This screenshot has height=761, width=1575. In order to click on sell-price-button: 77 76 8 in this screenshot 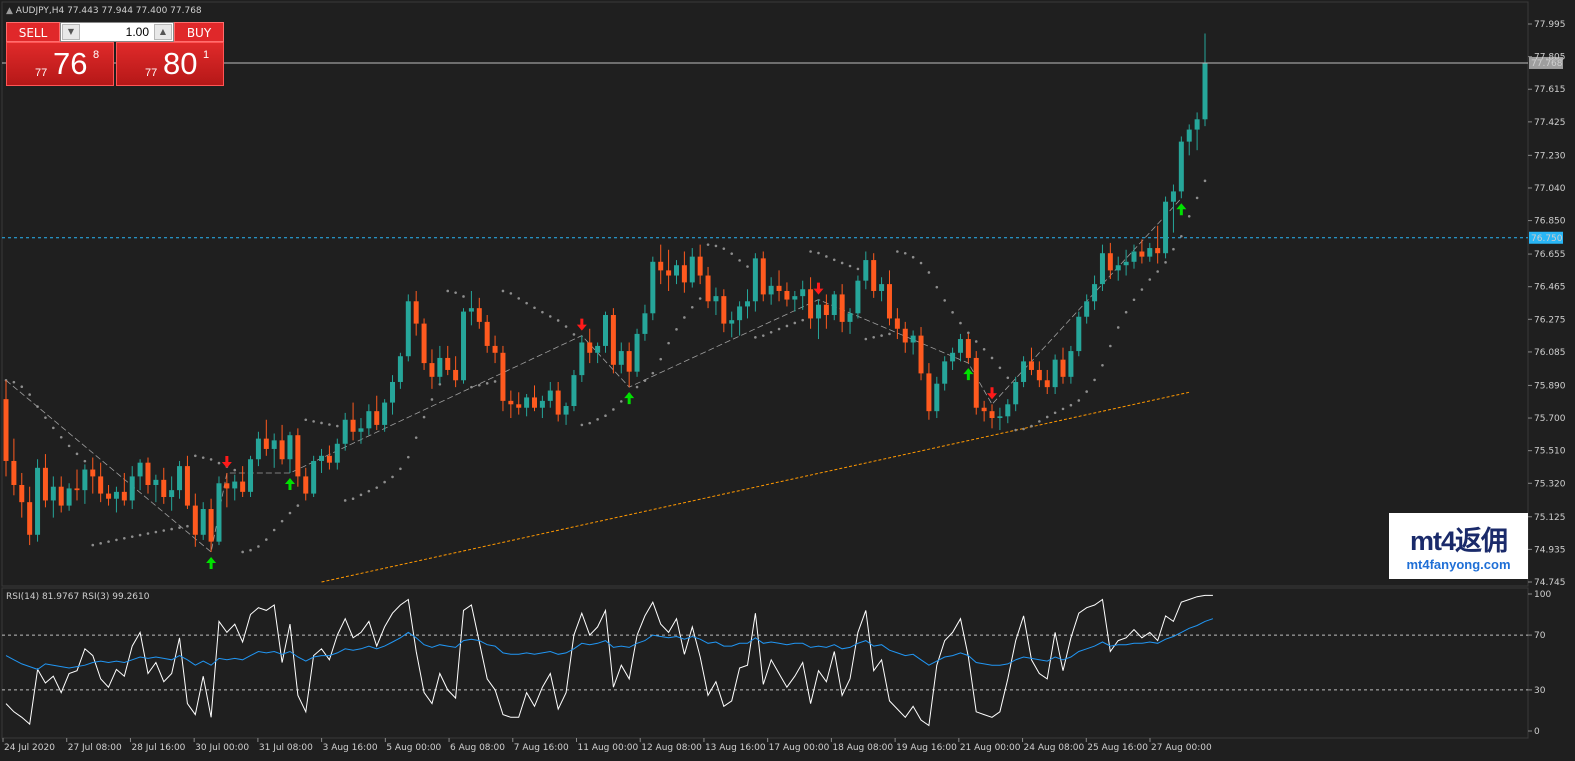, I will do `click(60, 64)`.